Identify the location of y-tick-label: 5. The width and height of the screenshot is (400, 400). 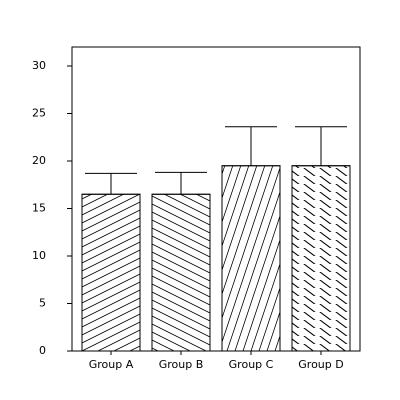
(42, 303).